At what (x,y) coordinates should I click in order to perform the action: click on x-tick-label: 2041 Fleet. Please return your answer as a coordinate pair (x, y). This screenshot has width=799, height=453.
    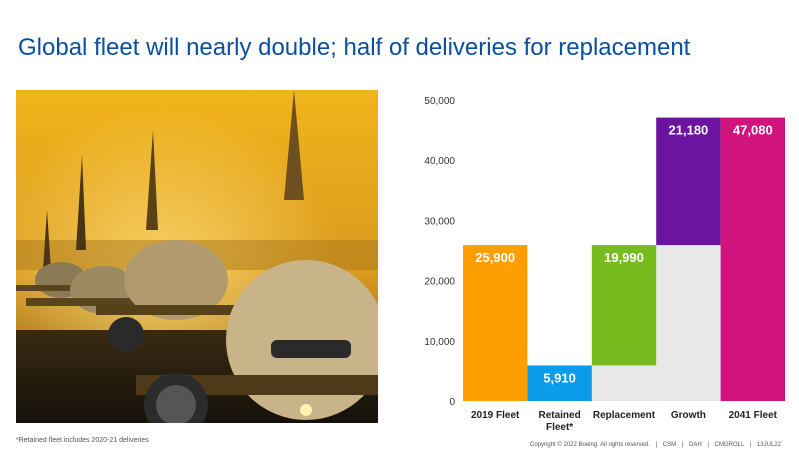
    Looking at the image, I should click on (753, 415).